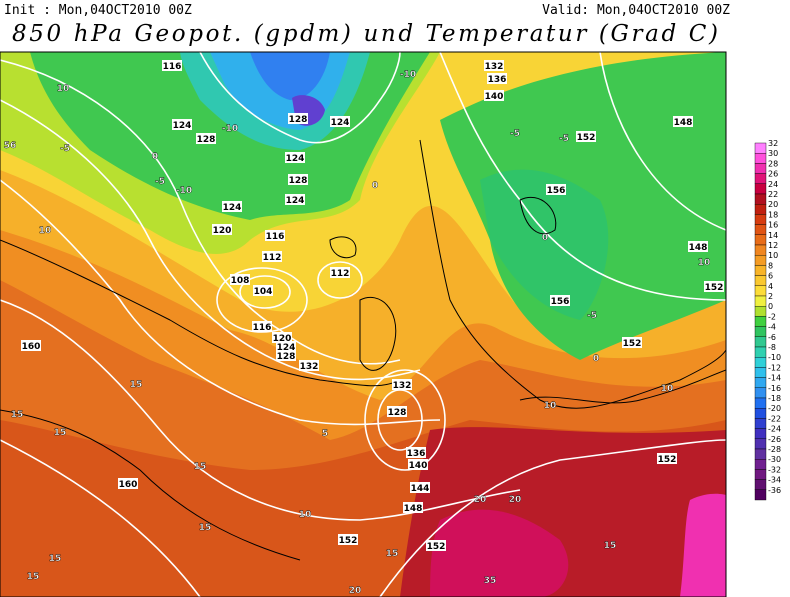 This screenshot has width=790, height=597. I want to click on colorbar-label: 20, so click(773, 204).